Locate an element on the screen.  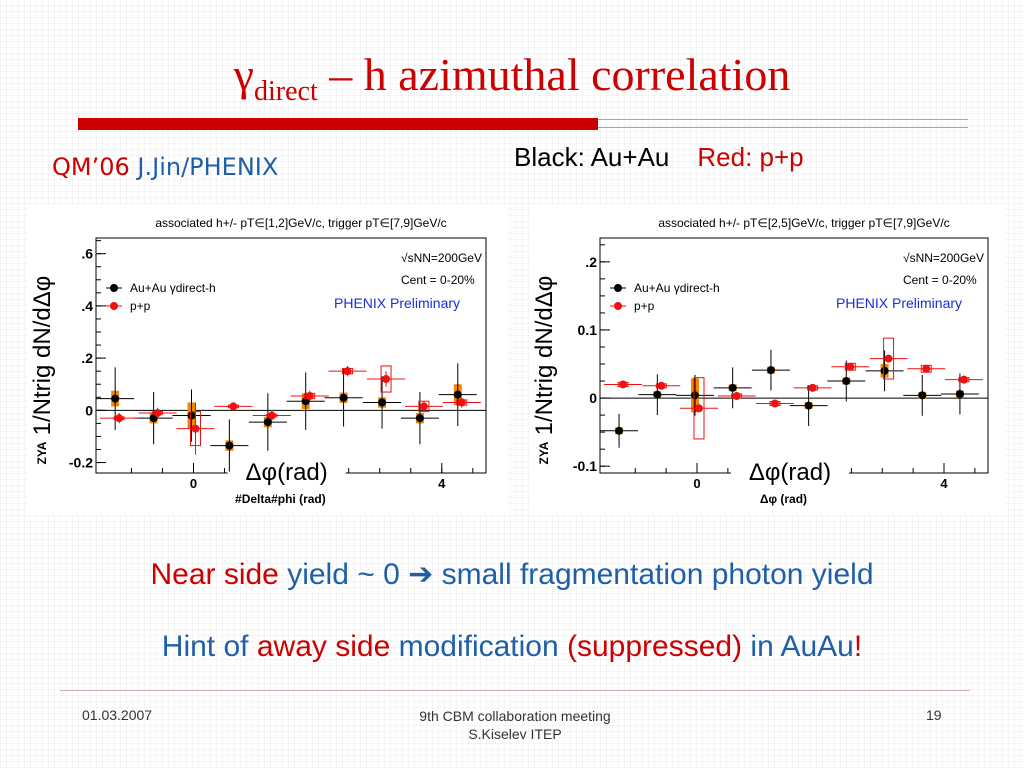
source-label: QM’06 J.Jin/PHENIX is located at coordinates (165, 167).